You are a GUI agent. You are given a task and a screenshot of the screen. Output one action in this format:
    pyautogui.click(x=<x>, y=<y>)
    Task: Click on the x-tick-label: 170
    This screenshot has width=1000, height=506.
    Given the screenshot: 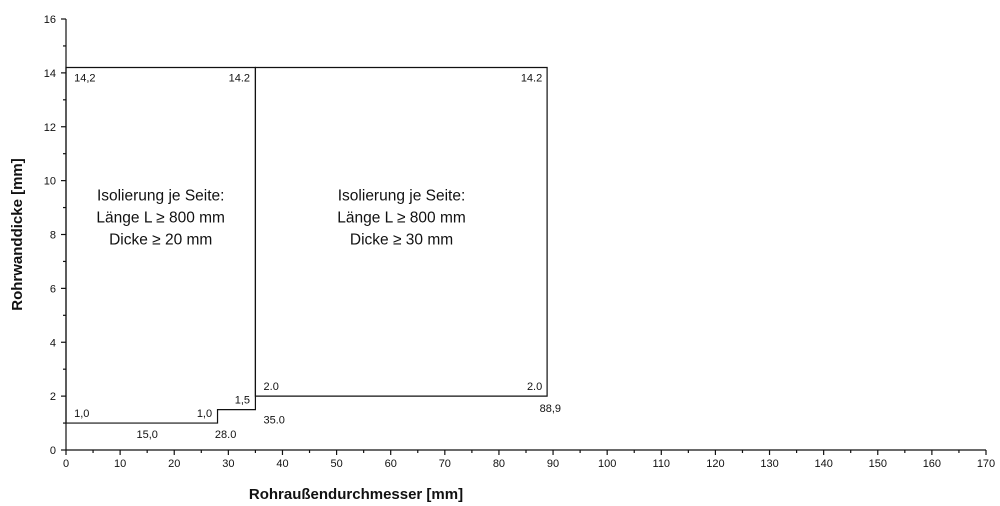 What is the action you would take?
    pyautogui.click(x=986, y=464)
    